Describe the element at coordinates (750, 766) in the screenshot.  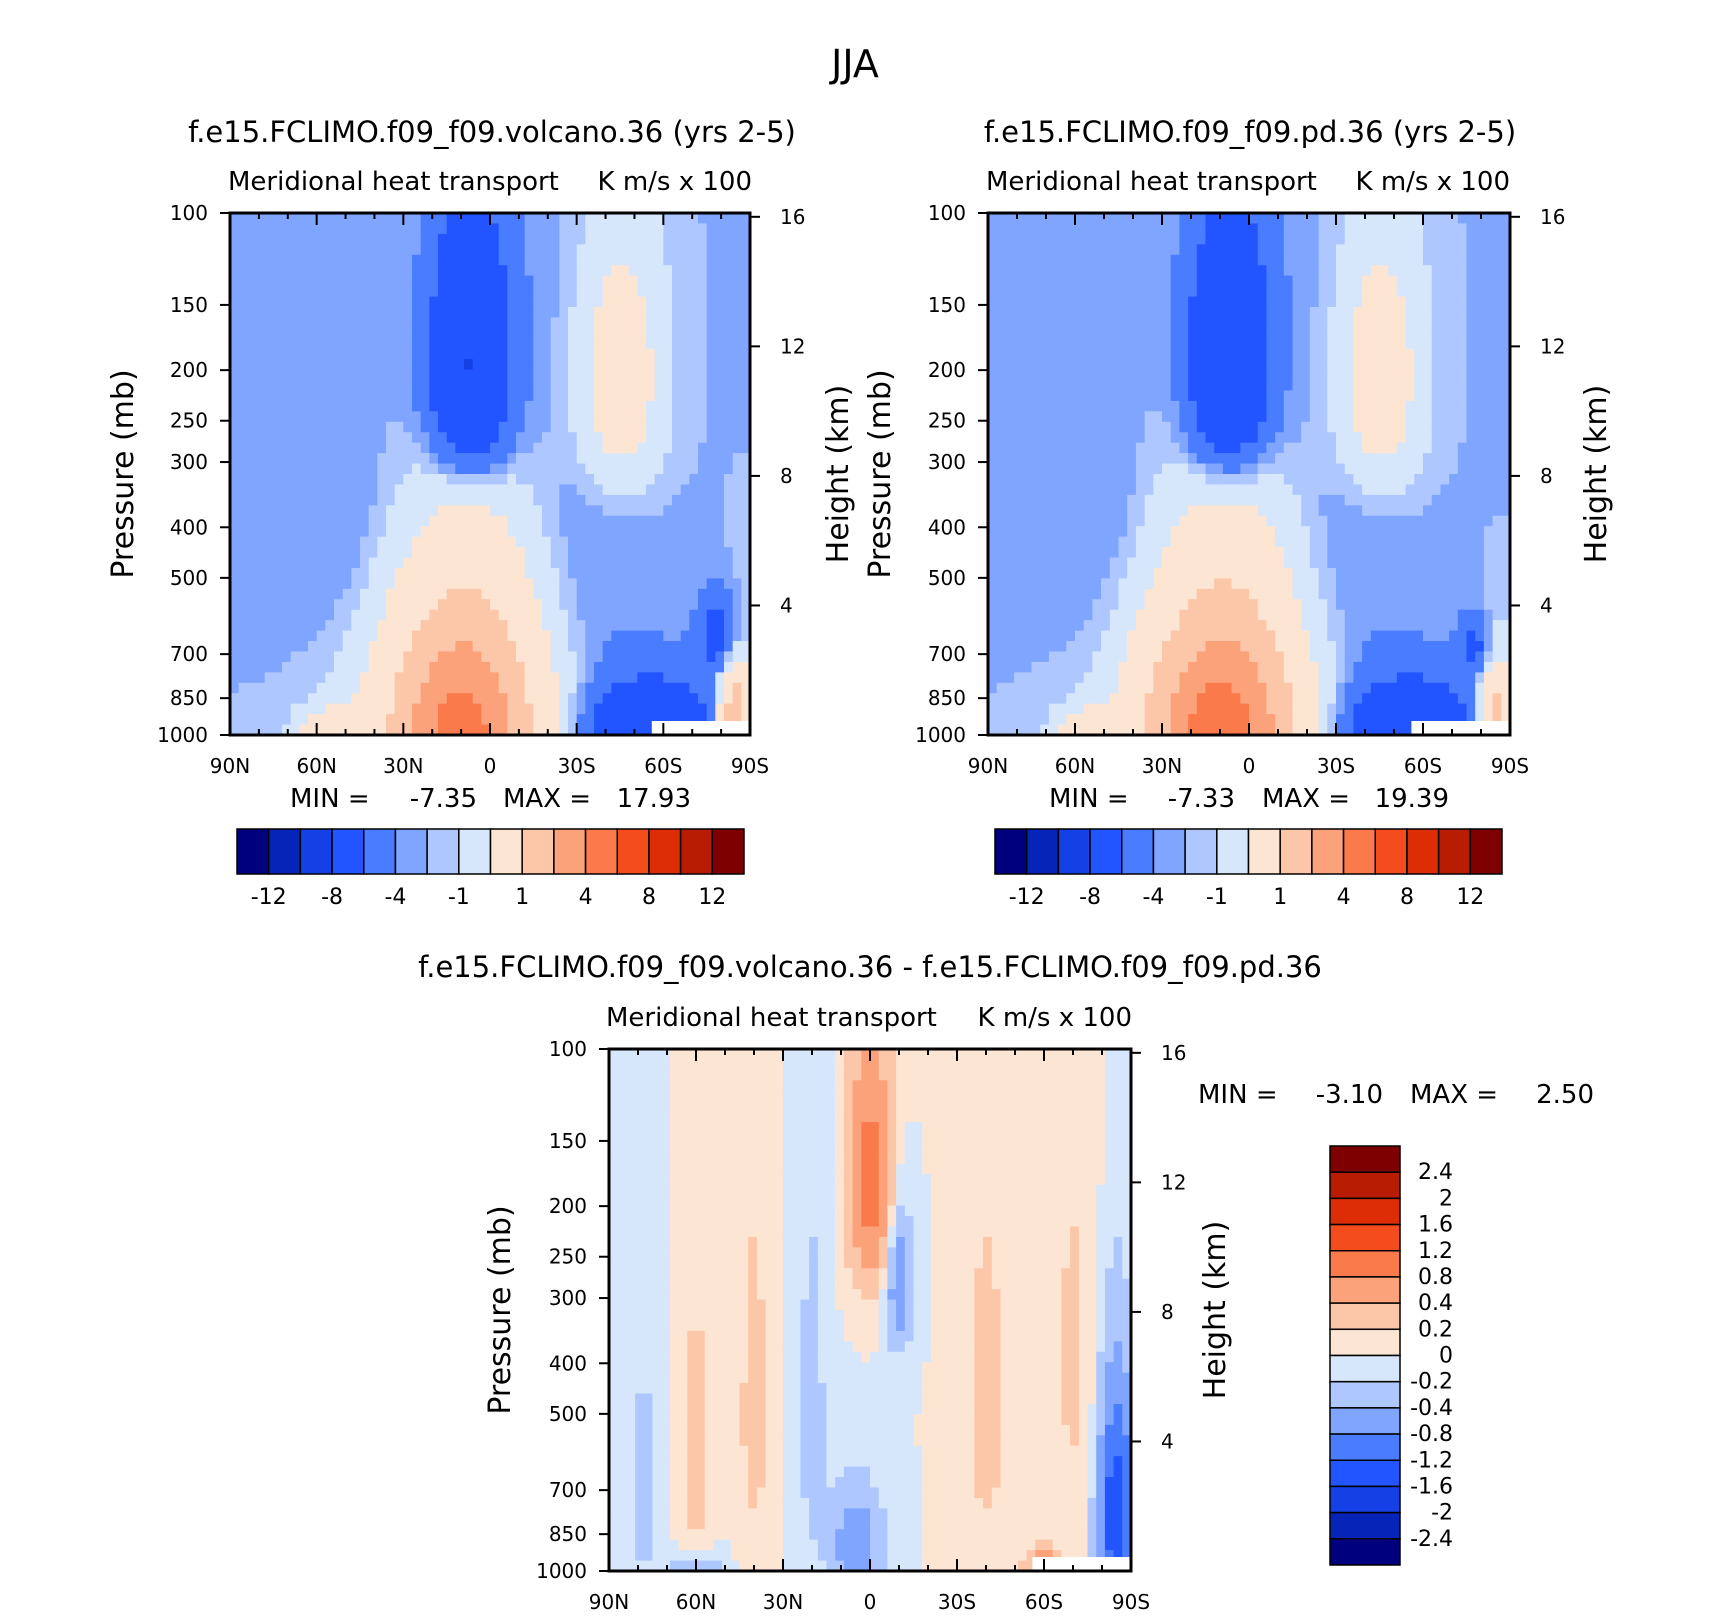
I see `latitude-tick-label: 90S` at that location.